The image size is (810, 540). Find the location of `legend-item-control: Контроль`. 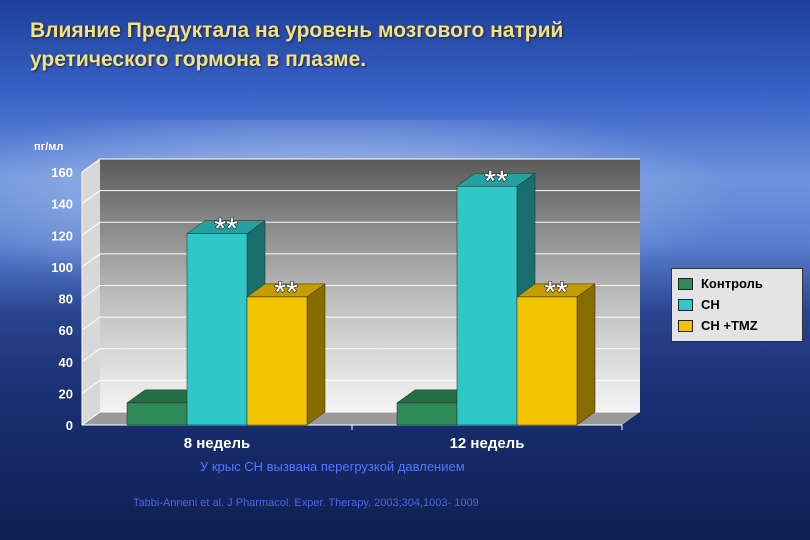

legend-item-control: Контроль is located at coordinates (737, 283).